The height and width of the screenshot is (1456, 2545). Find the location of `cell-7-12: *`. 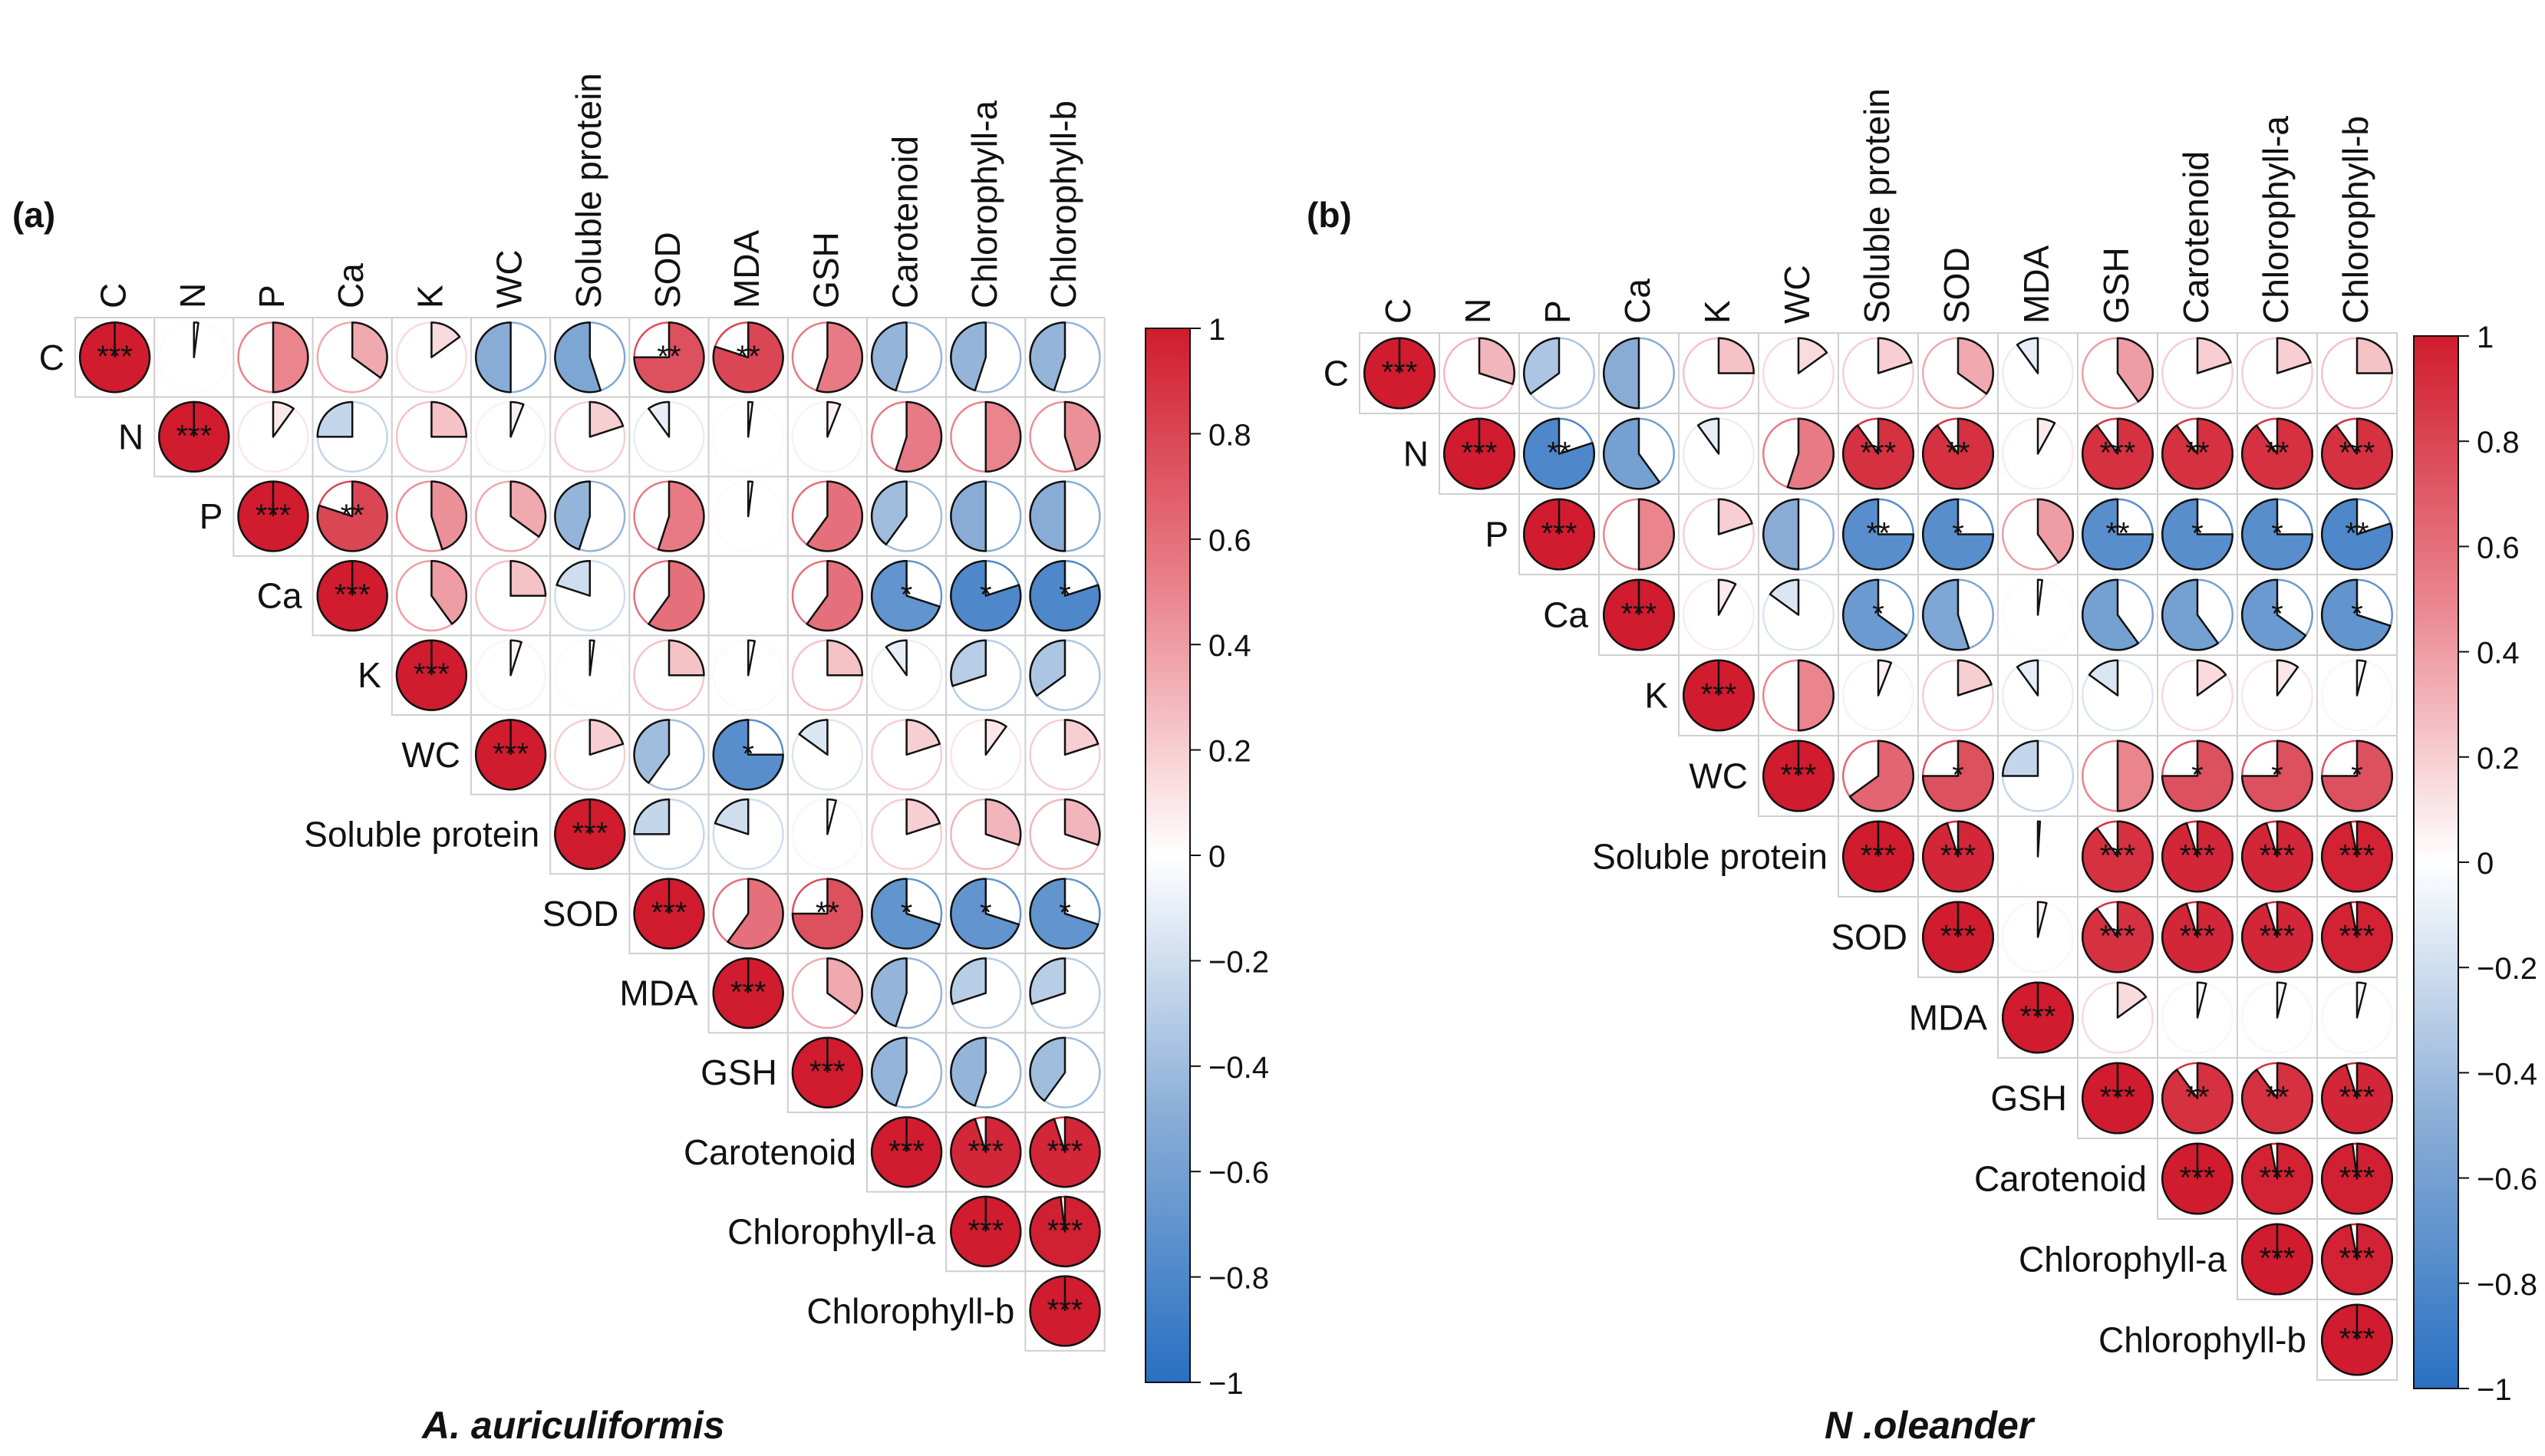

cell-7-12: * is located at coordinates (1065, 913).